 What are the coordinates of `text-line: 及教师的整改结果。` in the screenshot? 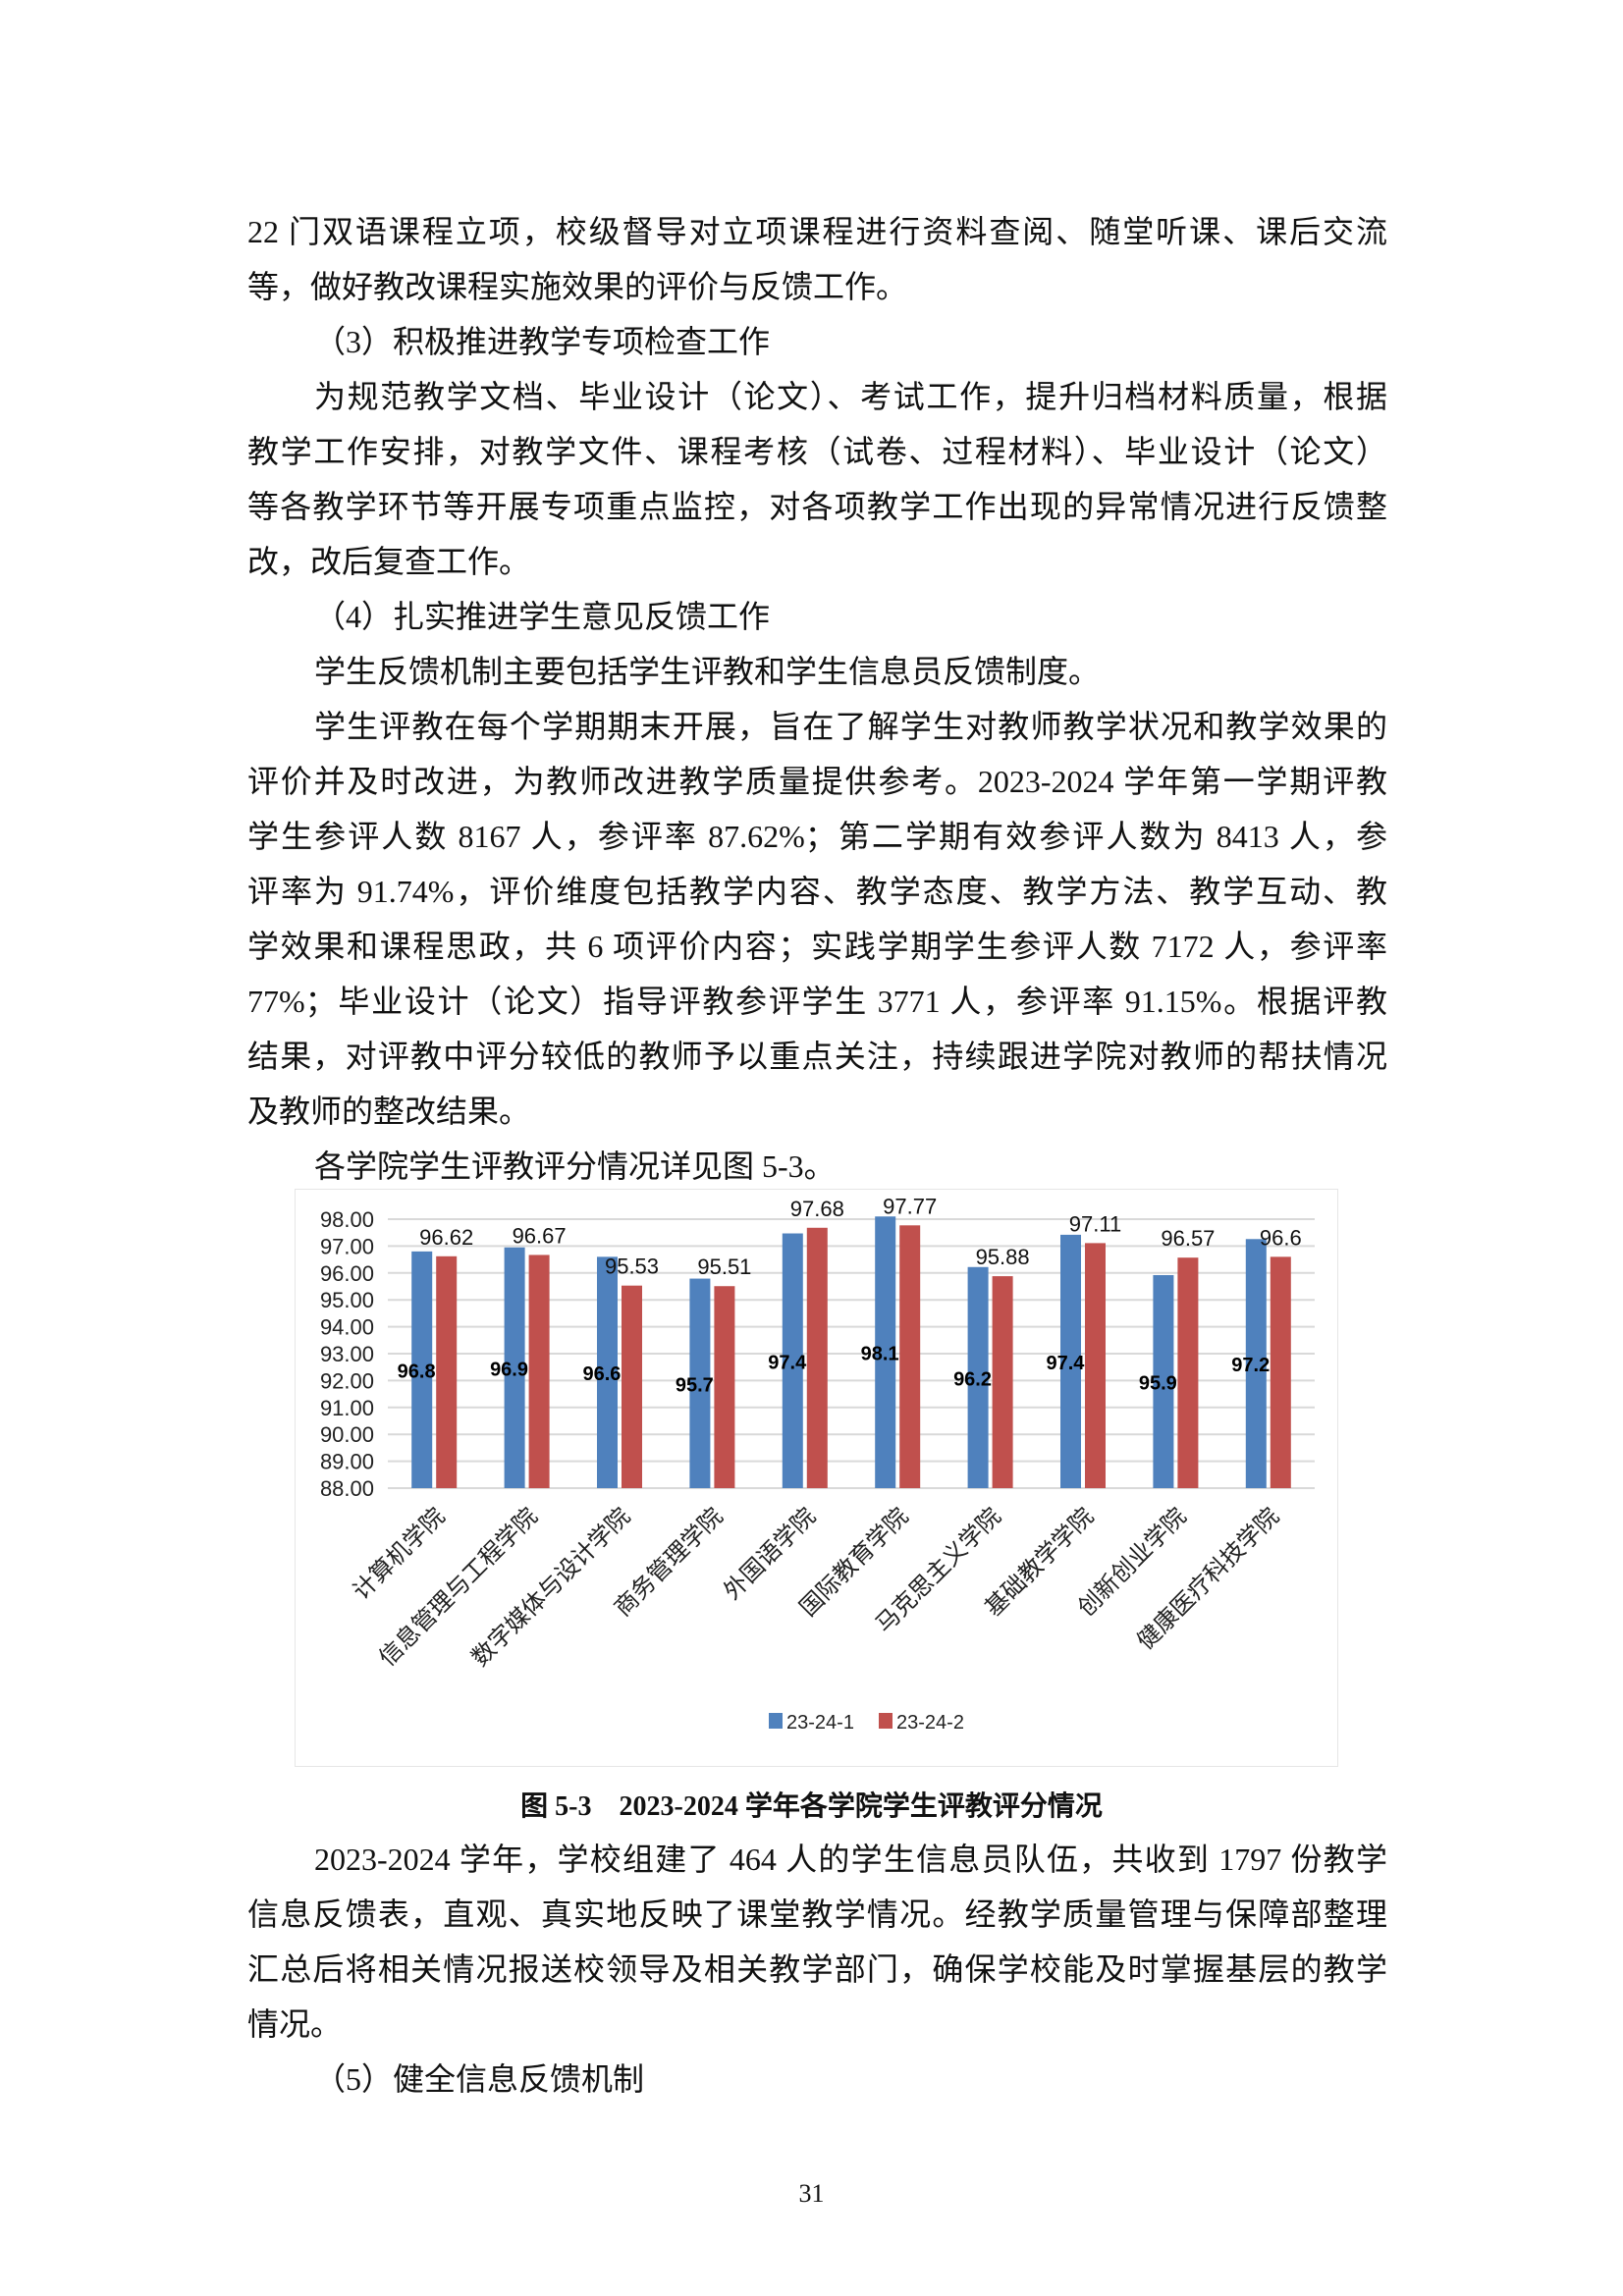 It's located at (389, 1111).